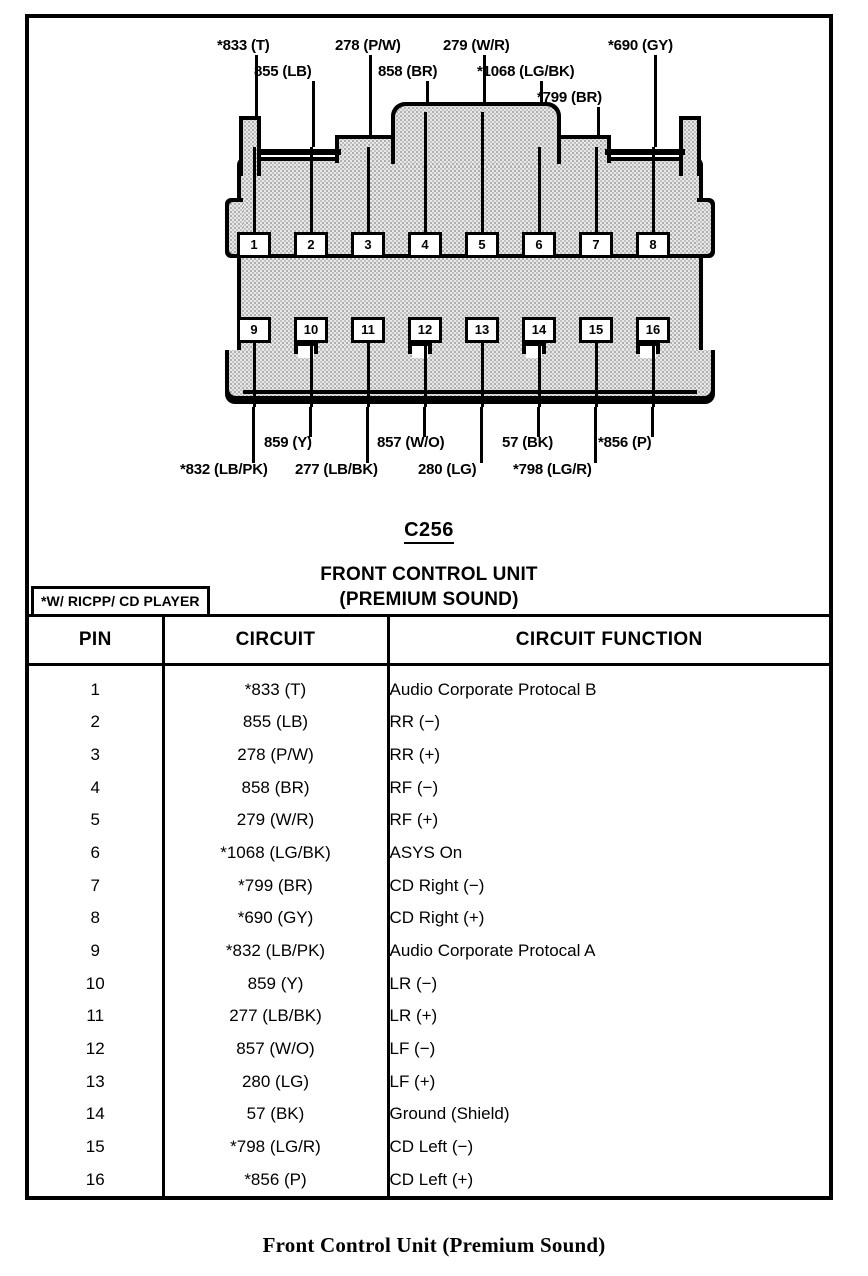  What do you see at coordinates (470, 392) in the screenshot?
I see `bottom-skirt-rule` at bounding box center [470, 392].